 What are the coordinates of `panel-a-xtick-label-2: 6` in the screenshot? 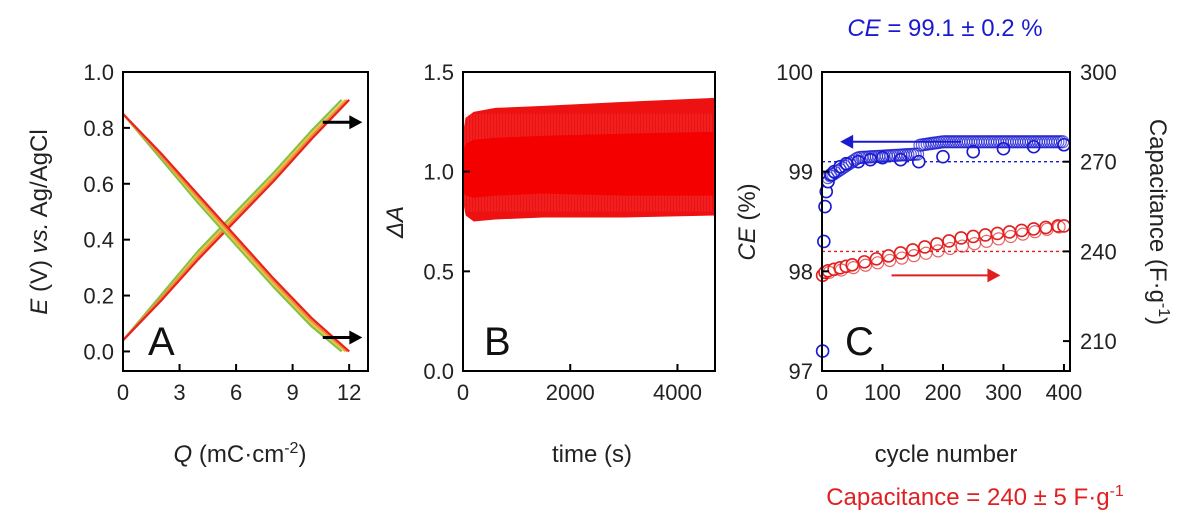 It's located at (236, 392).